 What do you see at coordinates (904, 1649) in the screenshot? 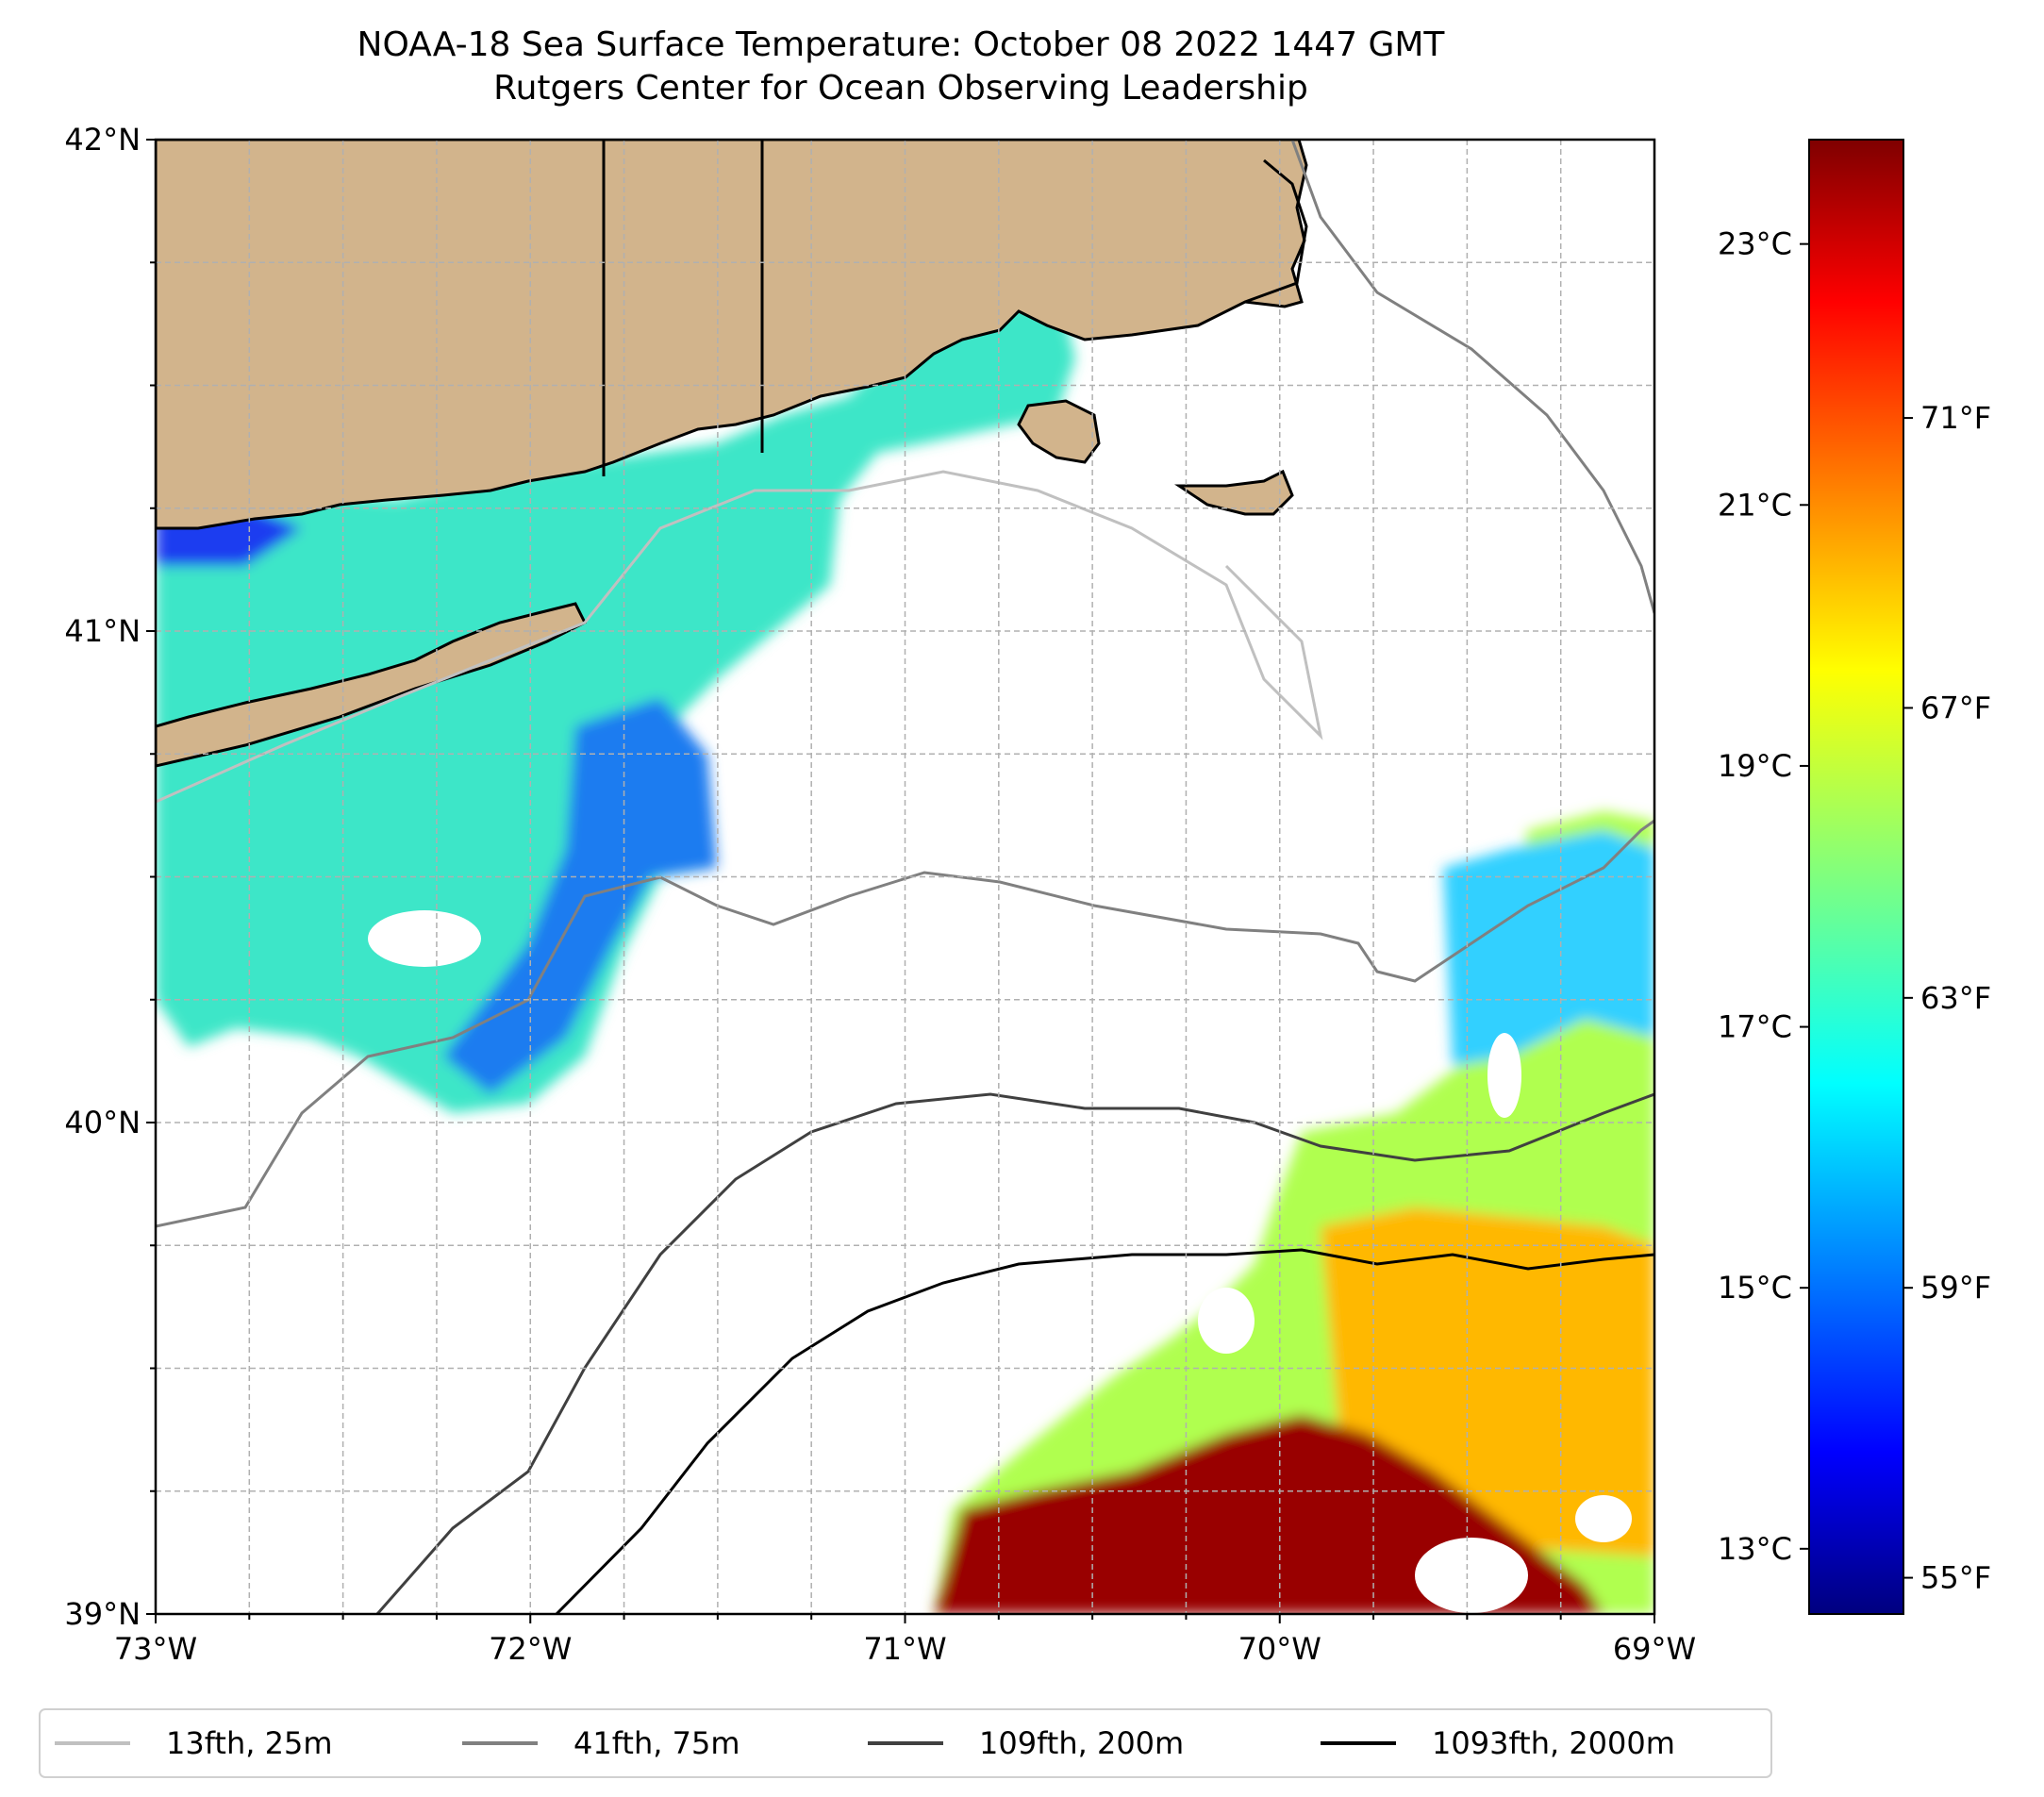
I see `x-tick-label: 71°W` at bounding box center [904, 1649].